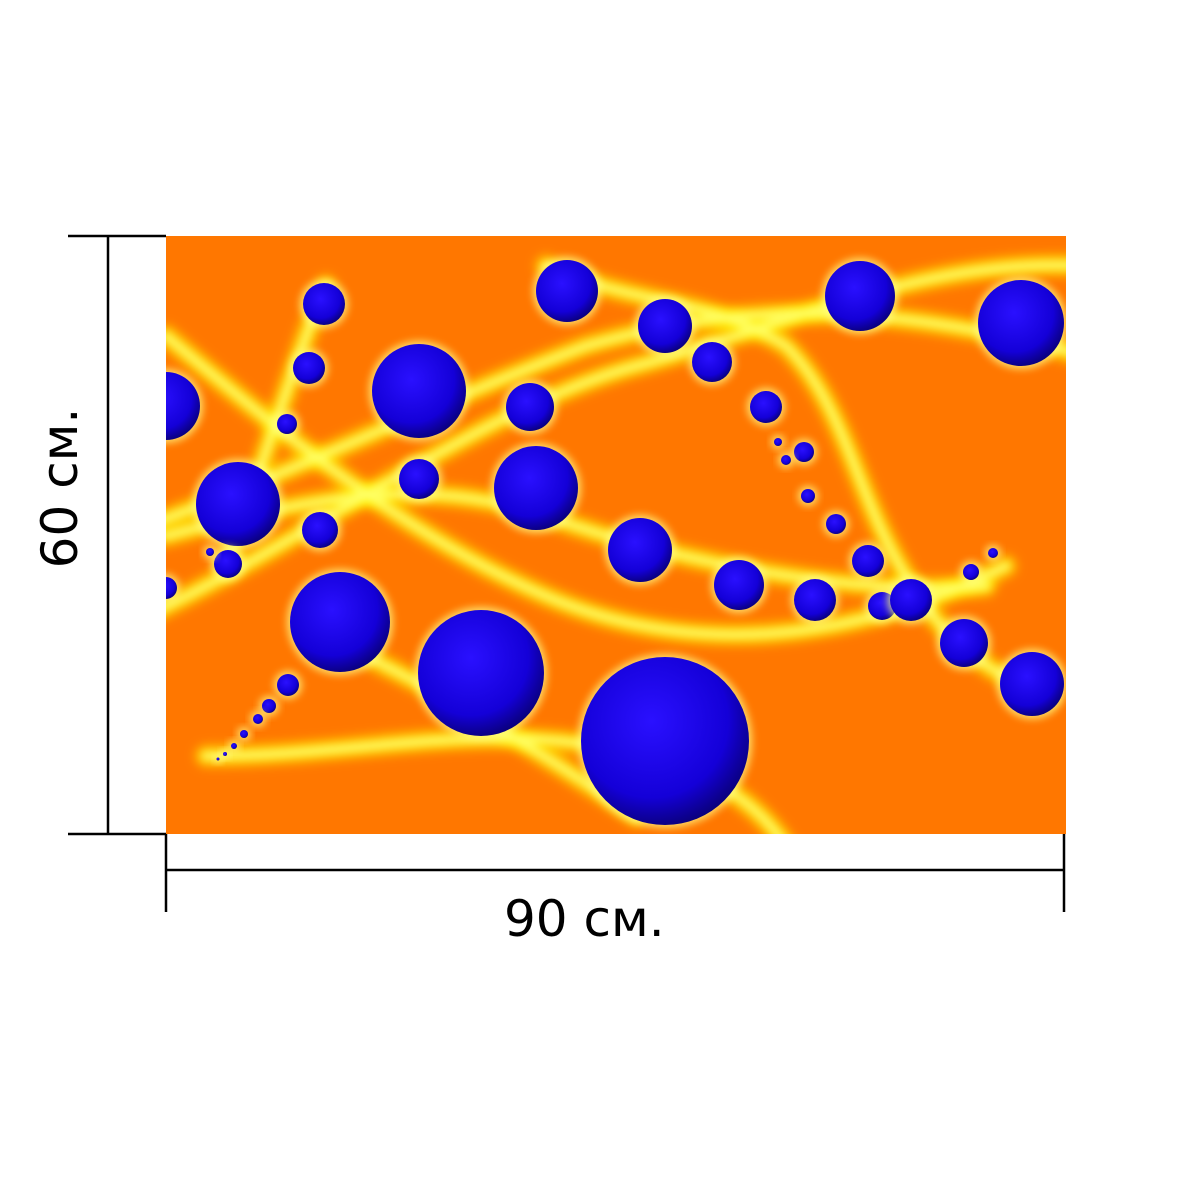  What do you see at coordinates (60, 488) in the screenshot?
I see `height-label: 60 см.` at bounding box center [60, 488].